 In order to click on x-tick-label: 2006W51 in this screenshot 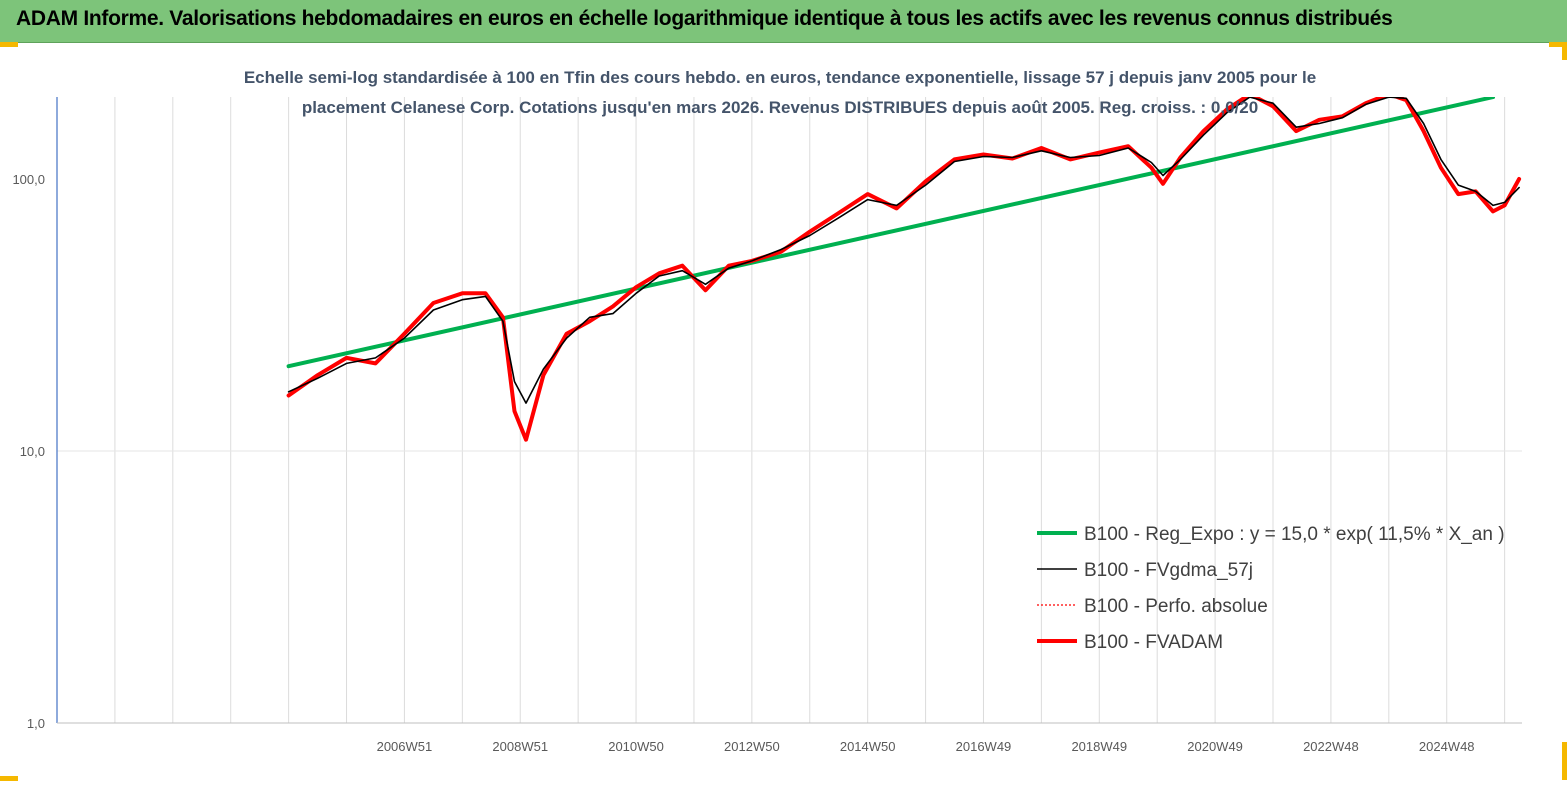, I will do `click(405, 746)`.